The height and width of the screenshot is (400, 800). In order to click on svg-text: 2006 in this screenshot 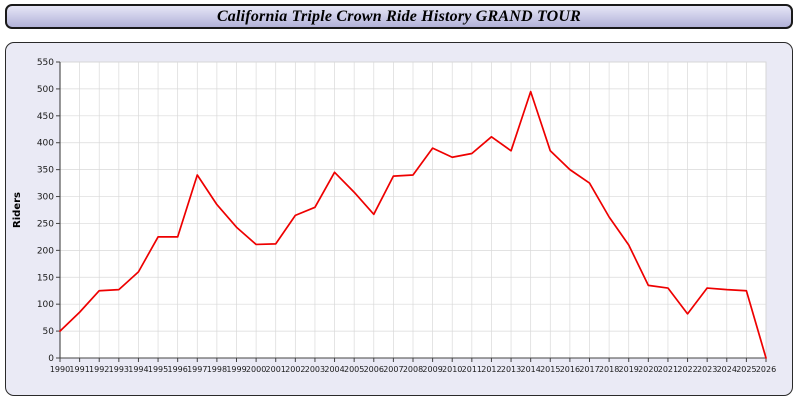, I will do `click(374, 369)`.